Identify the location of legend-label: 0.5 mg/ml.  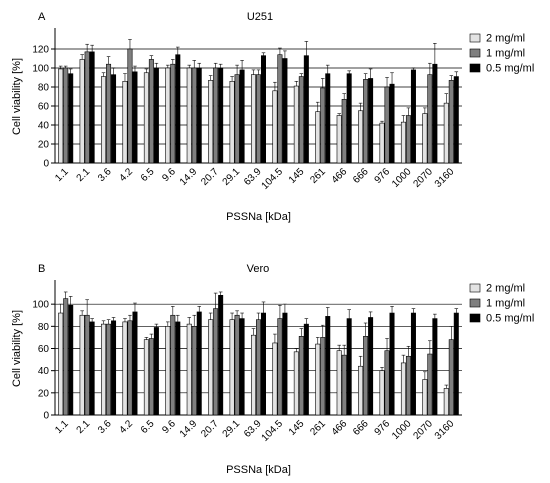
(510, 319).